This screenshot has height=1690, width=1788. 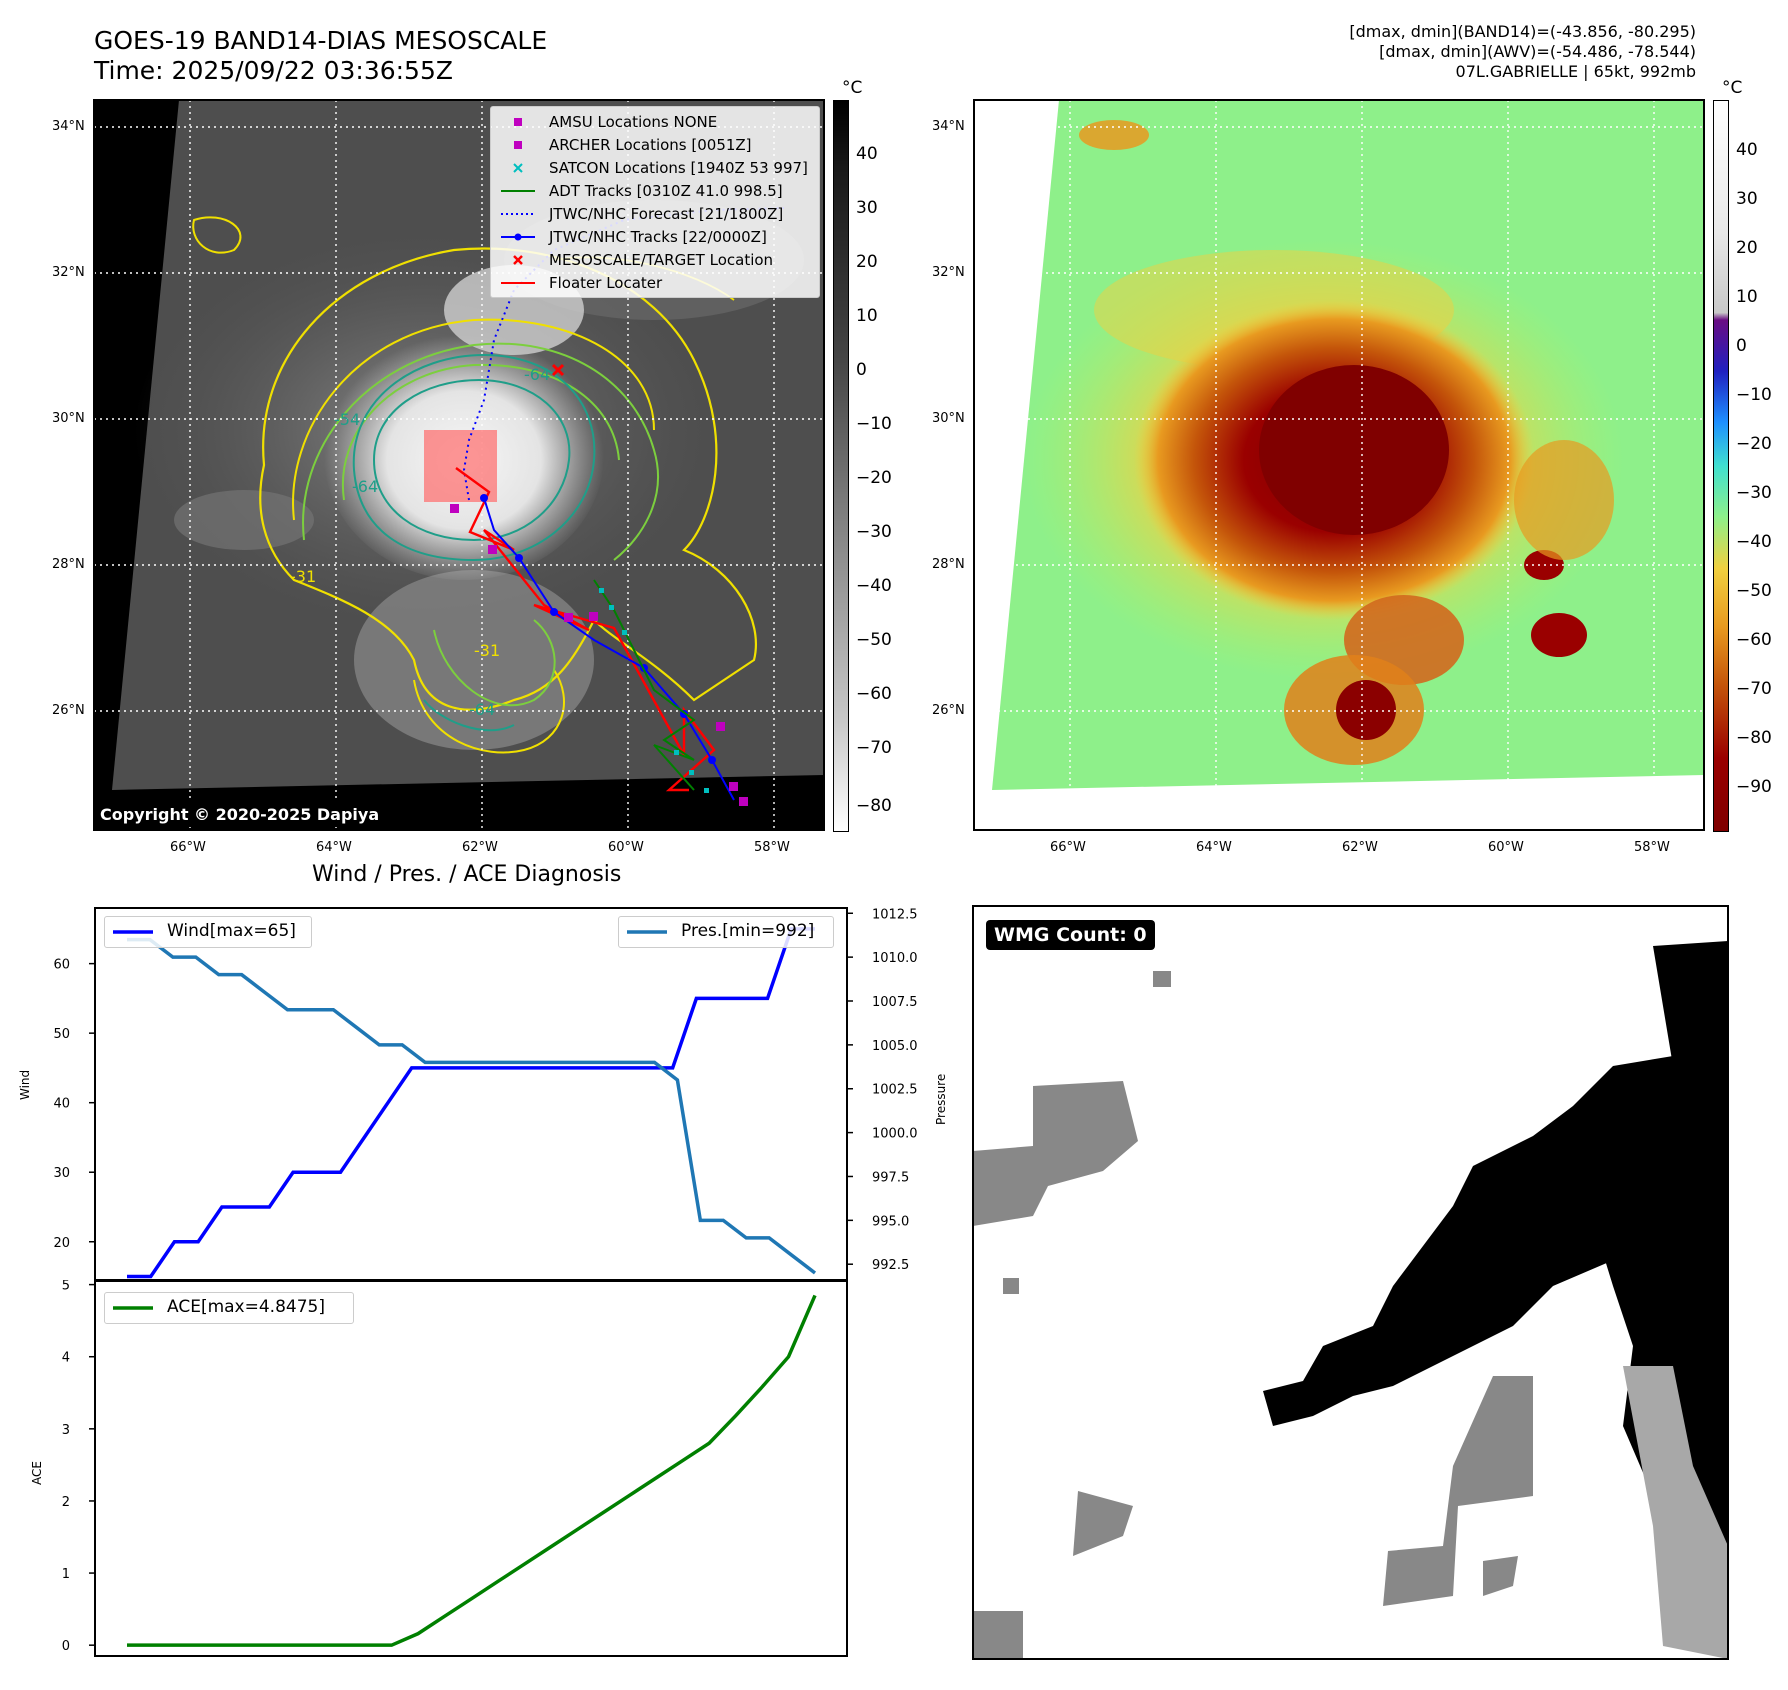 I want to click on contour-label: -54, so click(x=347, y=419).